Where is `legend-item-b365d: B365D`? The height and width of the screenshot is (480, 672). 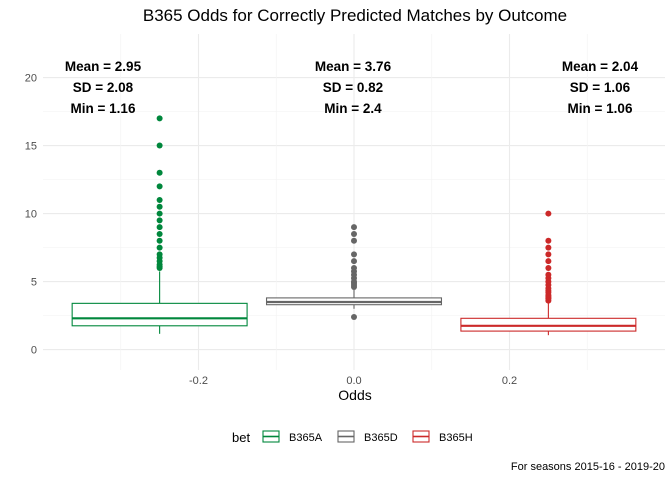
legend-item-b365d: B365D is located at coordinates (367, 437).